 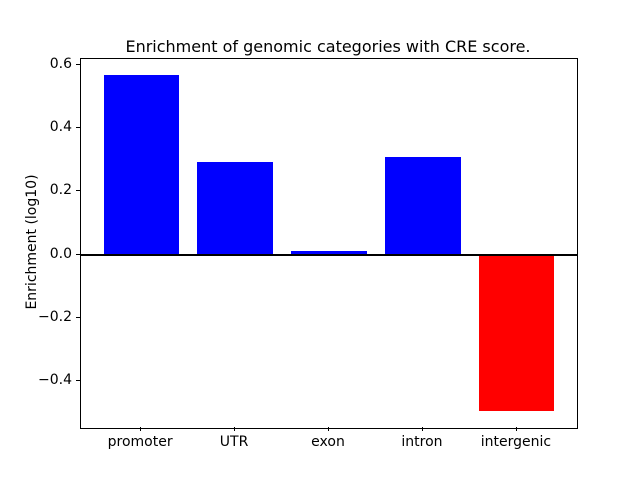 What do you see at coordinates (60, 64) in the screenshot?
I see `y-tick-label: 0.6` at bounding box center [60, 64].